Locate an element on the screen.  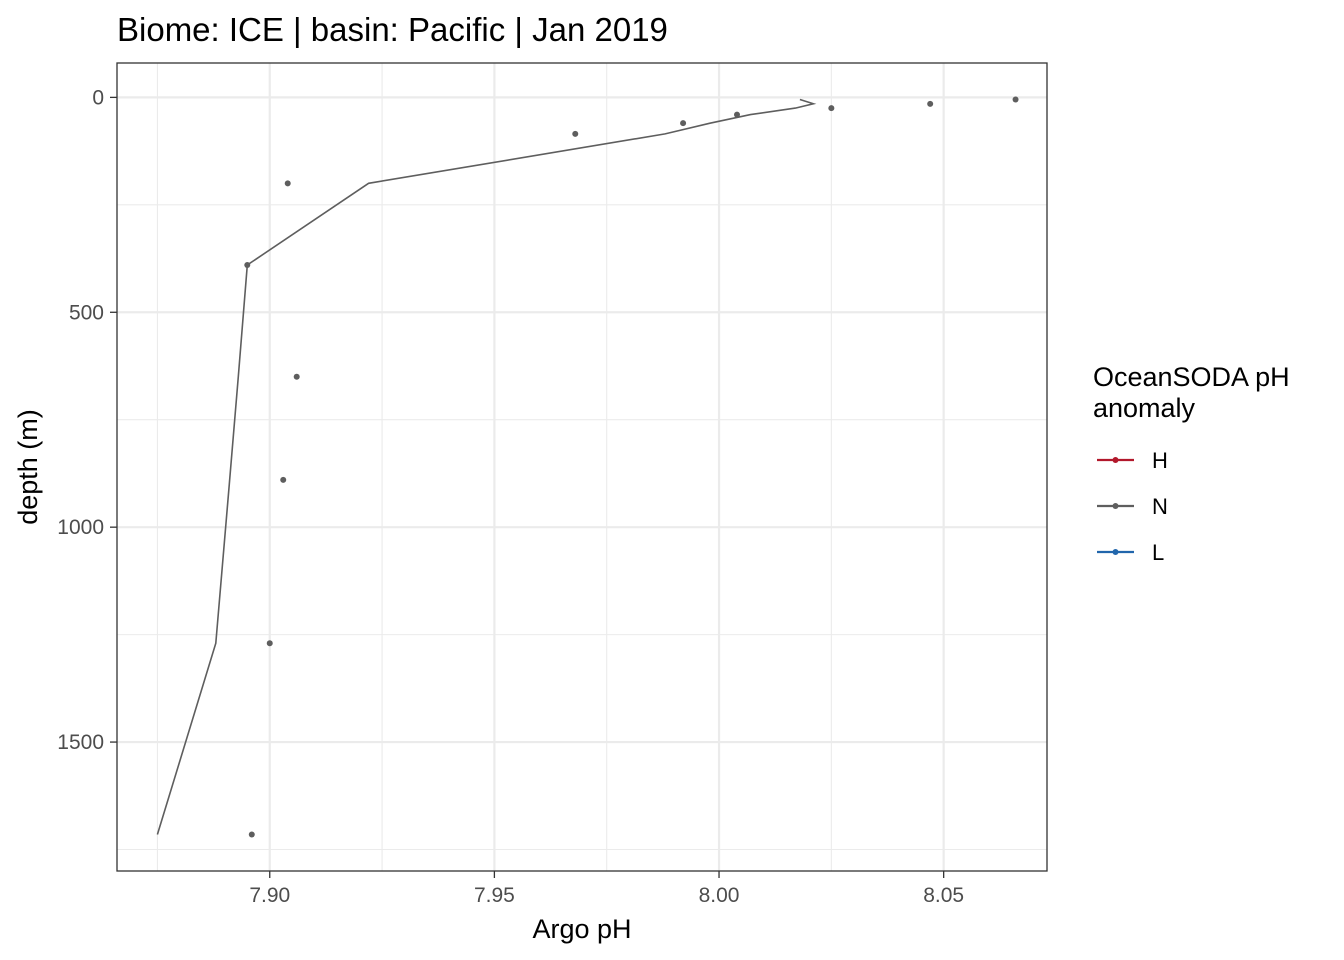
legend-label-N: N is located at coordinates (1160, 506).